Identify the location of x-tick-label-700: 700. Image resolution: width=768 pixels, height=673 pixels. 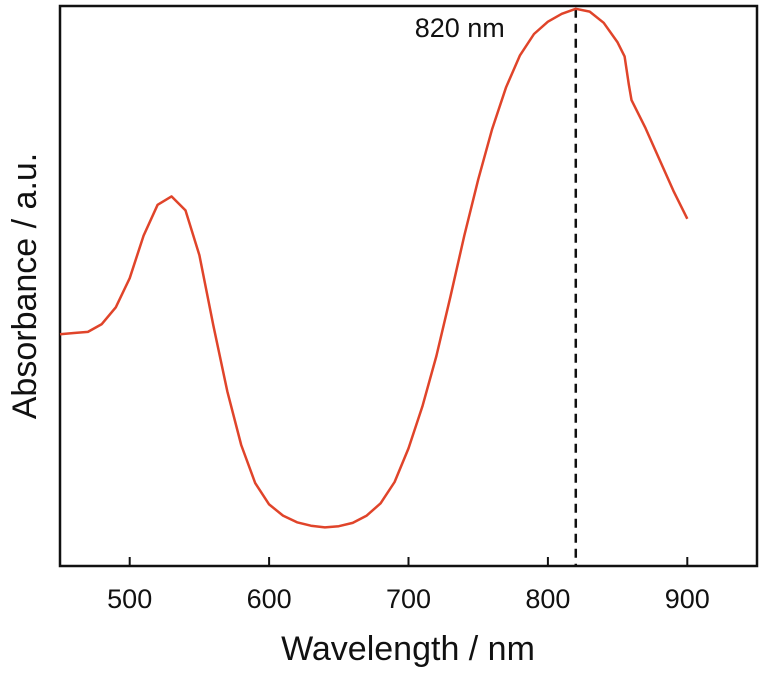
(408, 599).